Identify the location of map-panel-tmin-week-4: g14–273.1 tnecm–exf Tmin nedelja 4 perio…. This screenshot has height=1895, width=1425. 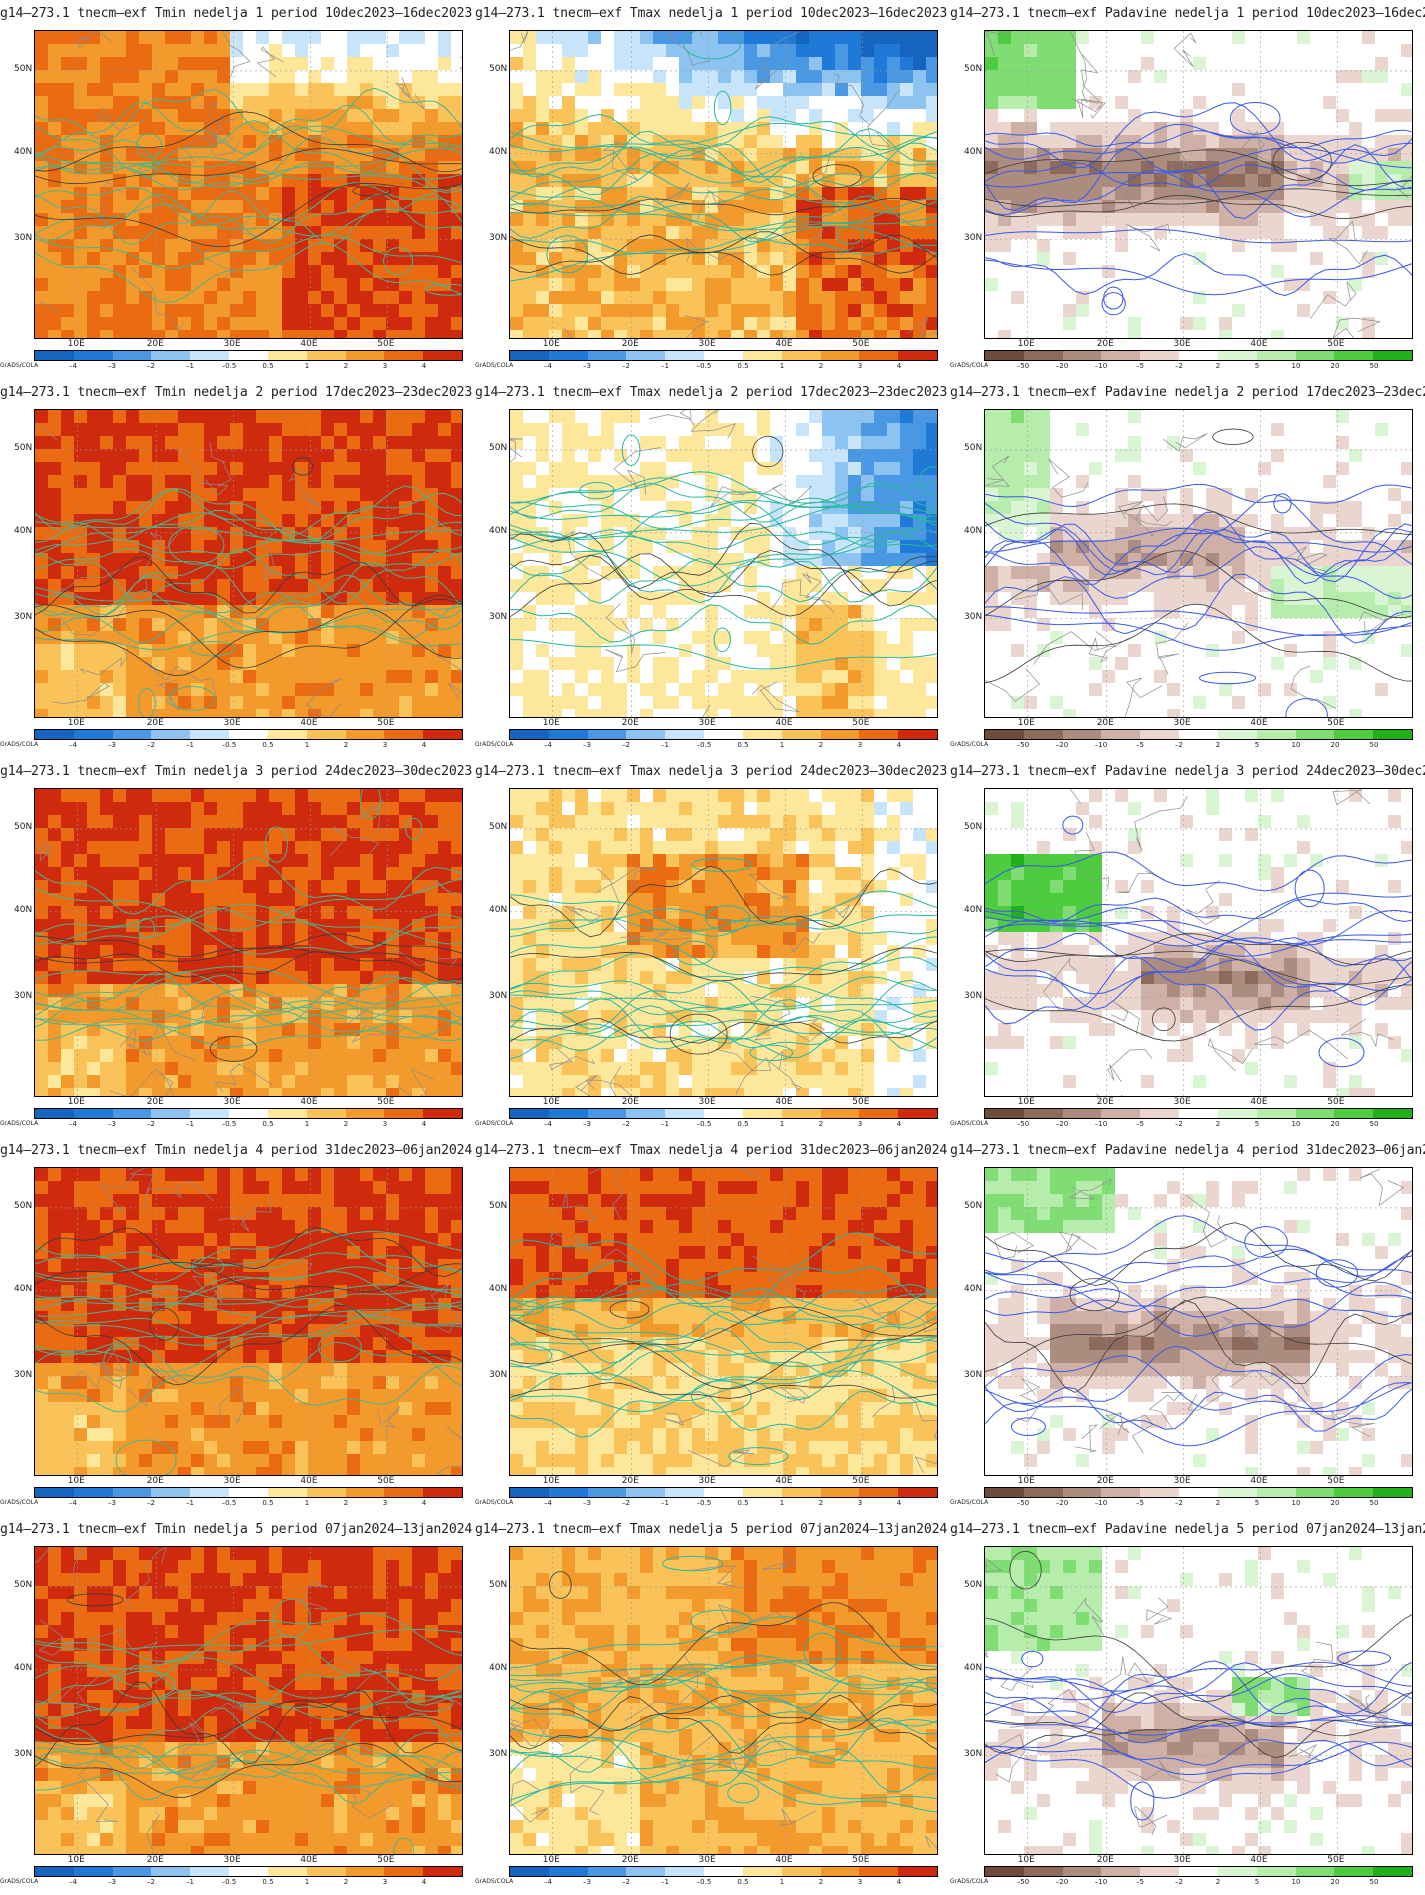
(237, 1326).